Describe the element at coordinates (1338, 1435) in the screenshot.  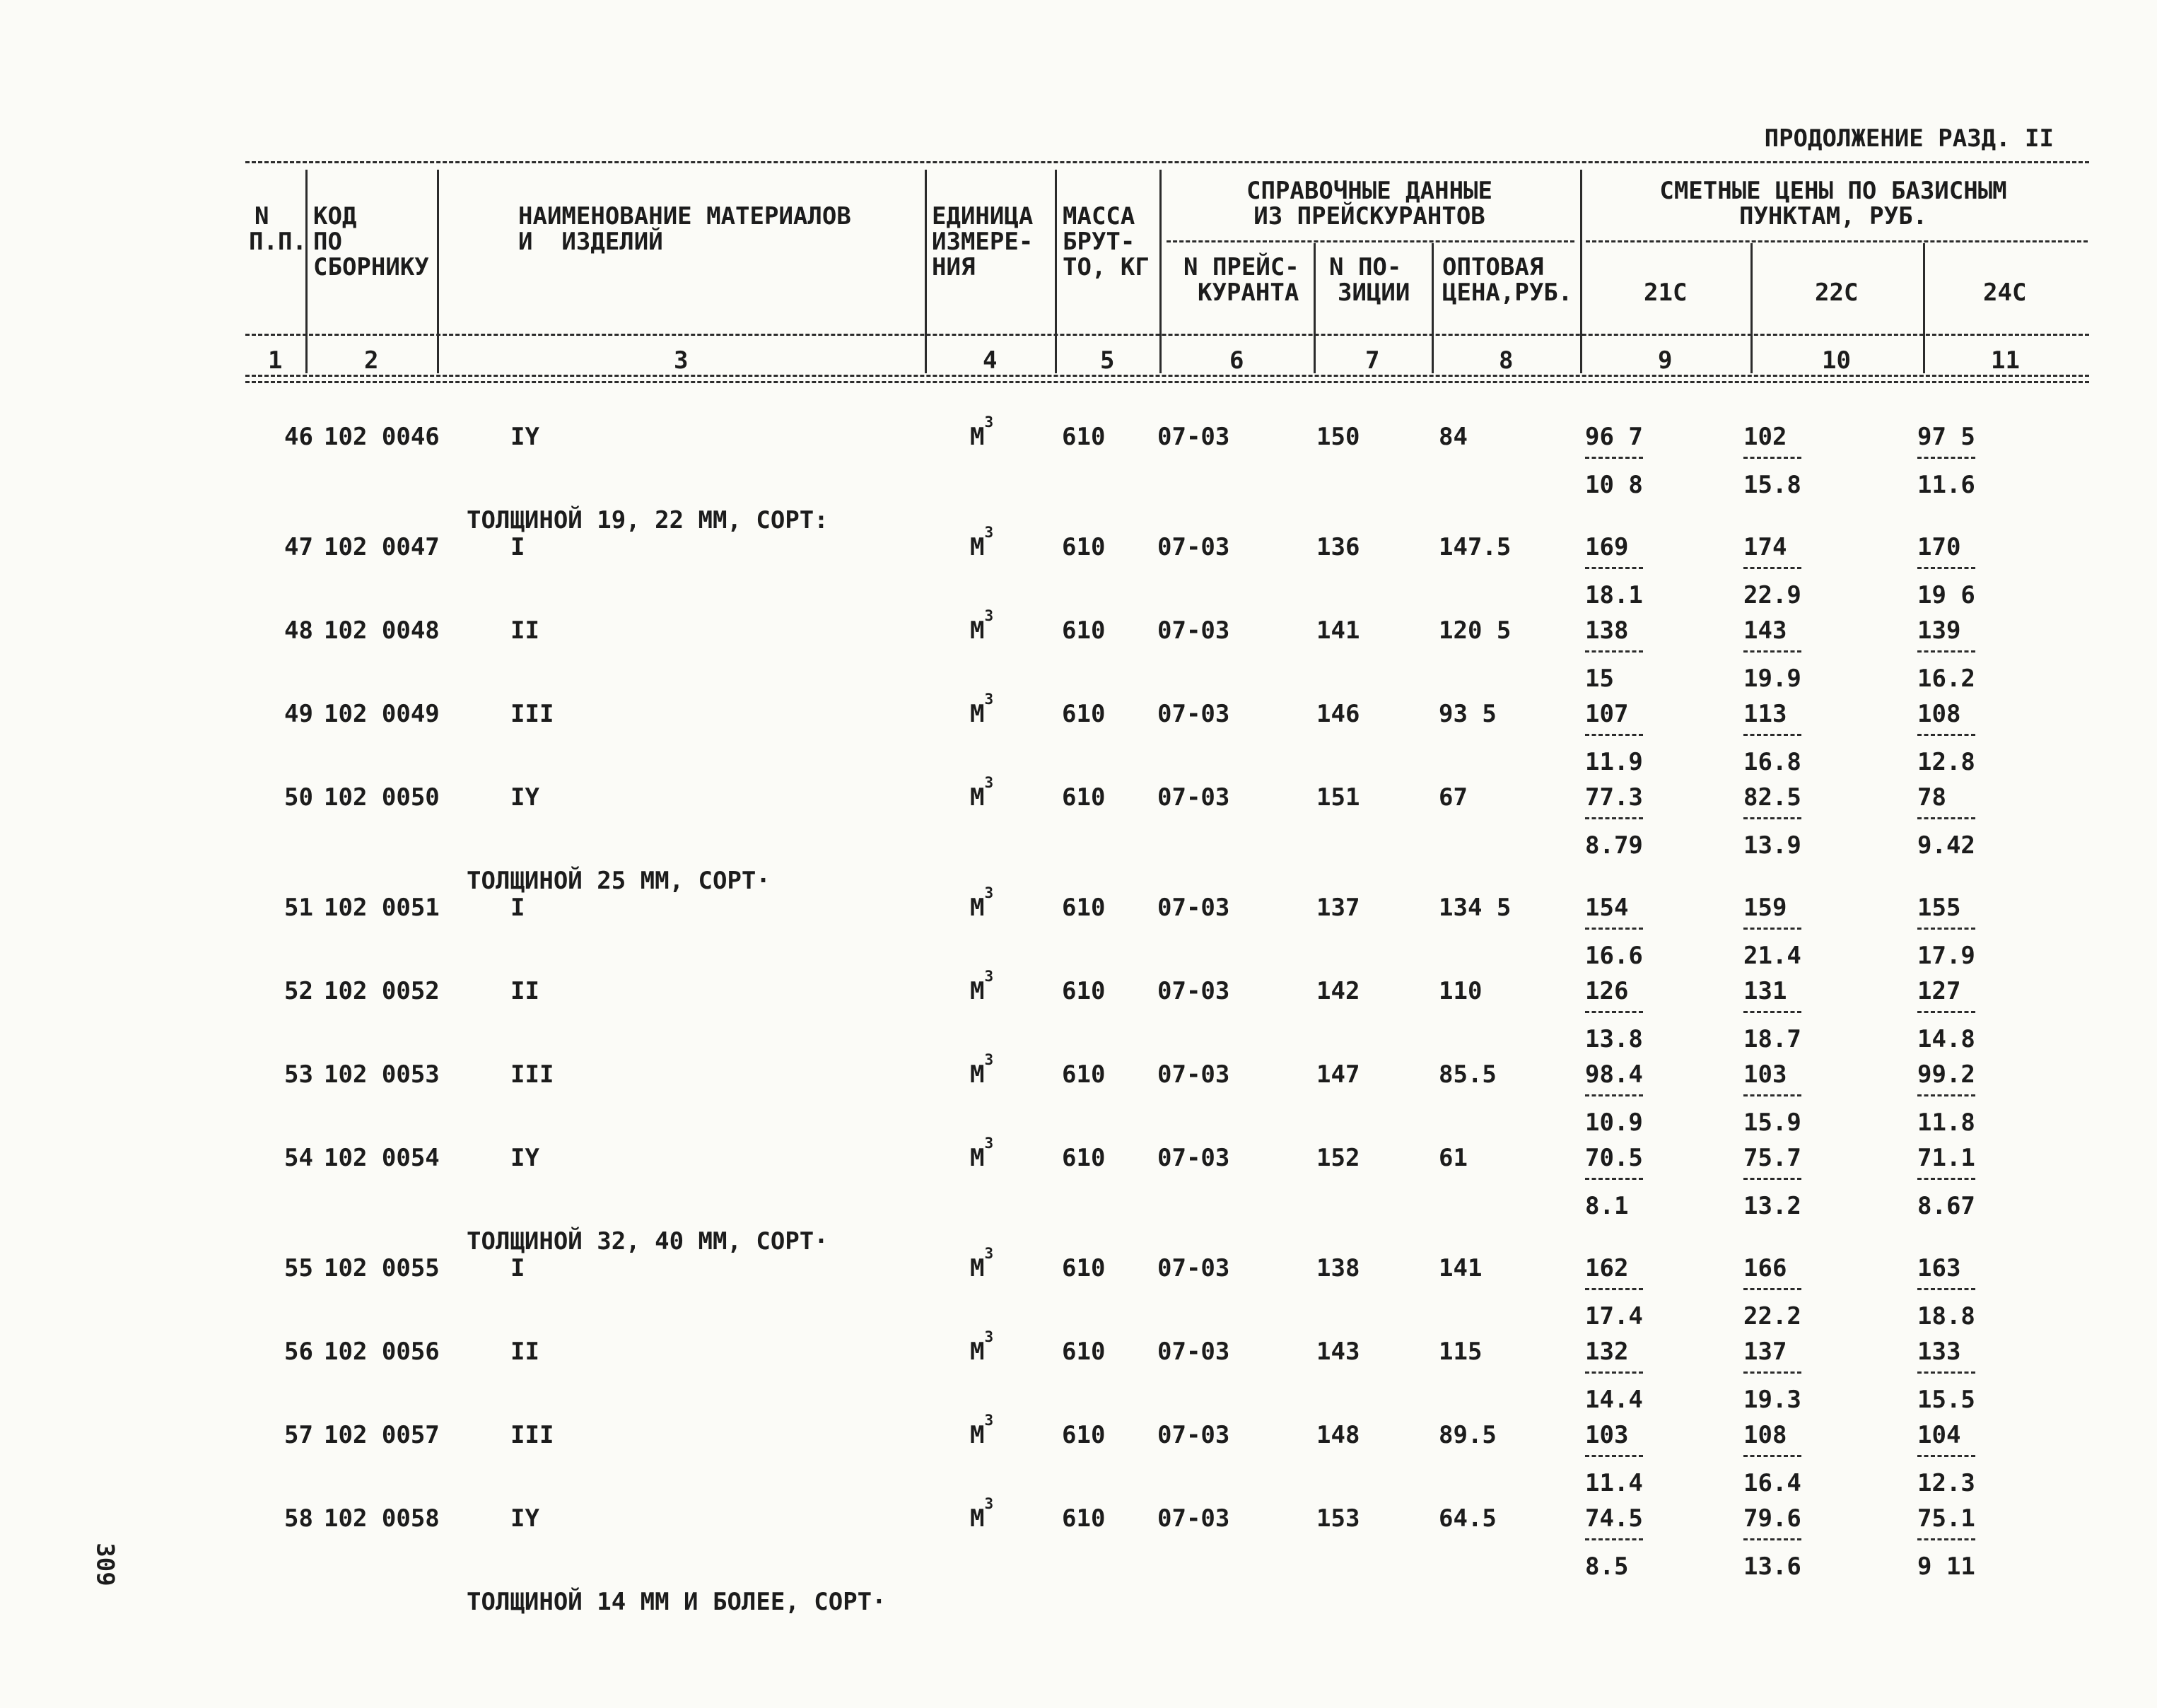
I see `item-position-number: 148` at that location.